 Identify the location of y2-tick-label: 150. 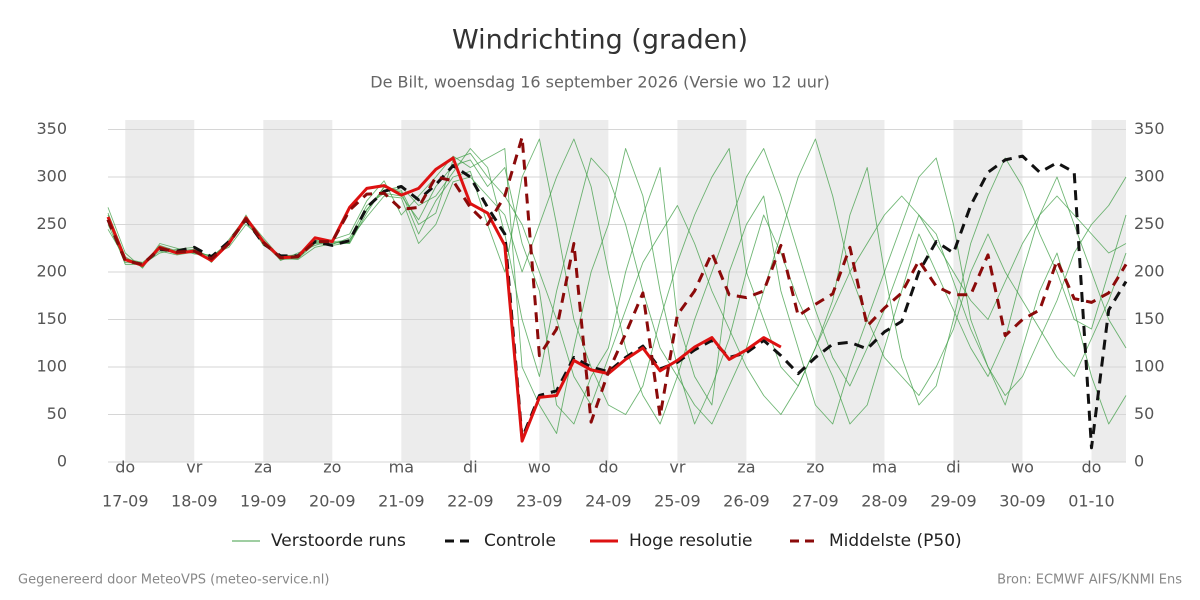
(1149, 318).